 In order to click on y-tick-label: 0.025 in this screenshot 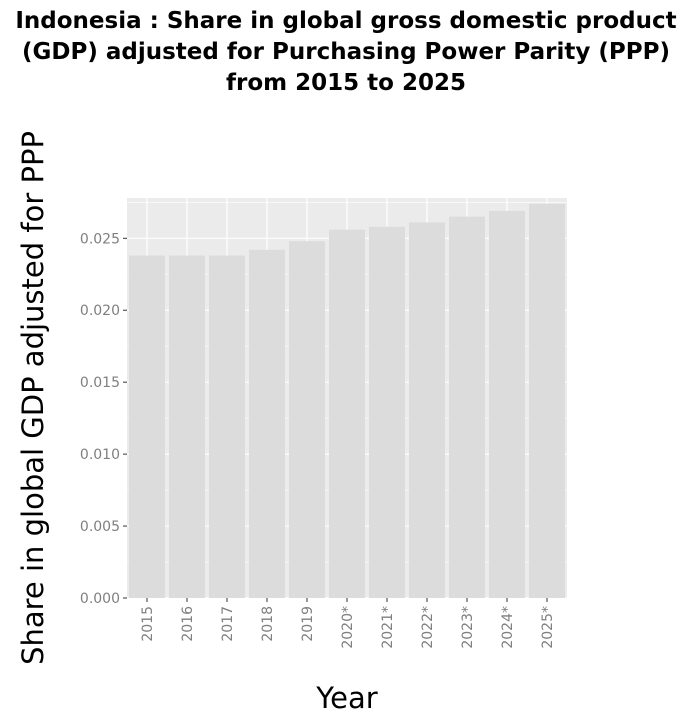, I will do `click(100, 239)`.